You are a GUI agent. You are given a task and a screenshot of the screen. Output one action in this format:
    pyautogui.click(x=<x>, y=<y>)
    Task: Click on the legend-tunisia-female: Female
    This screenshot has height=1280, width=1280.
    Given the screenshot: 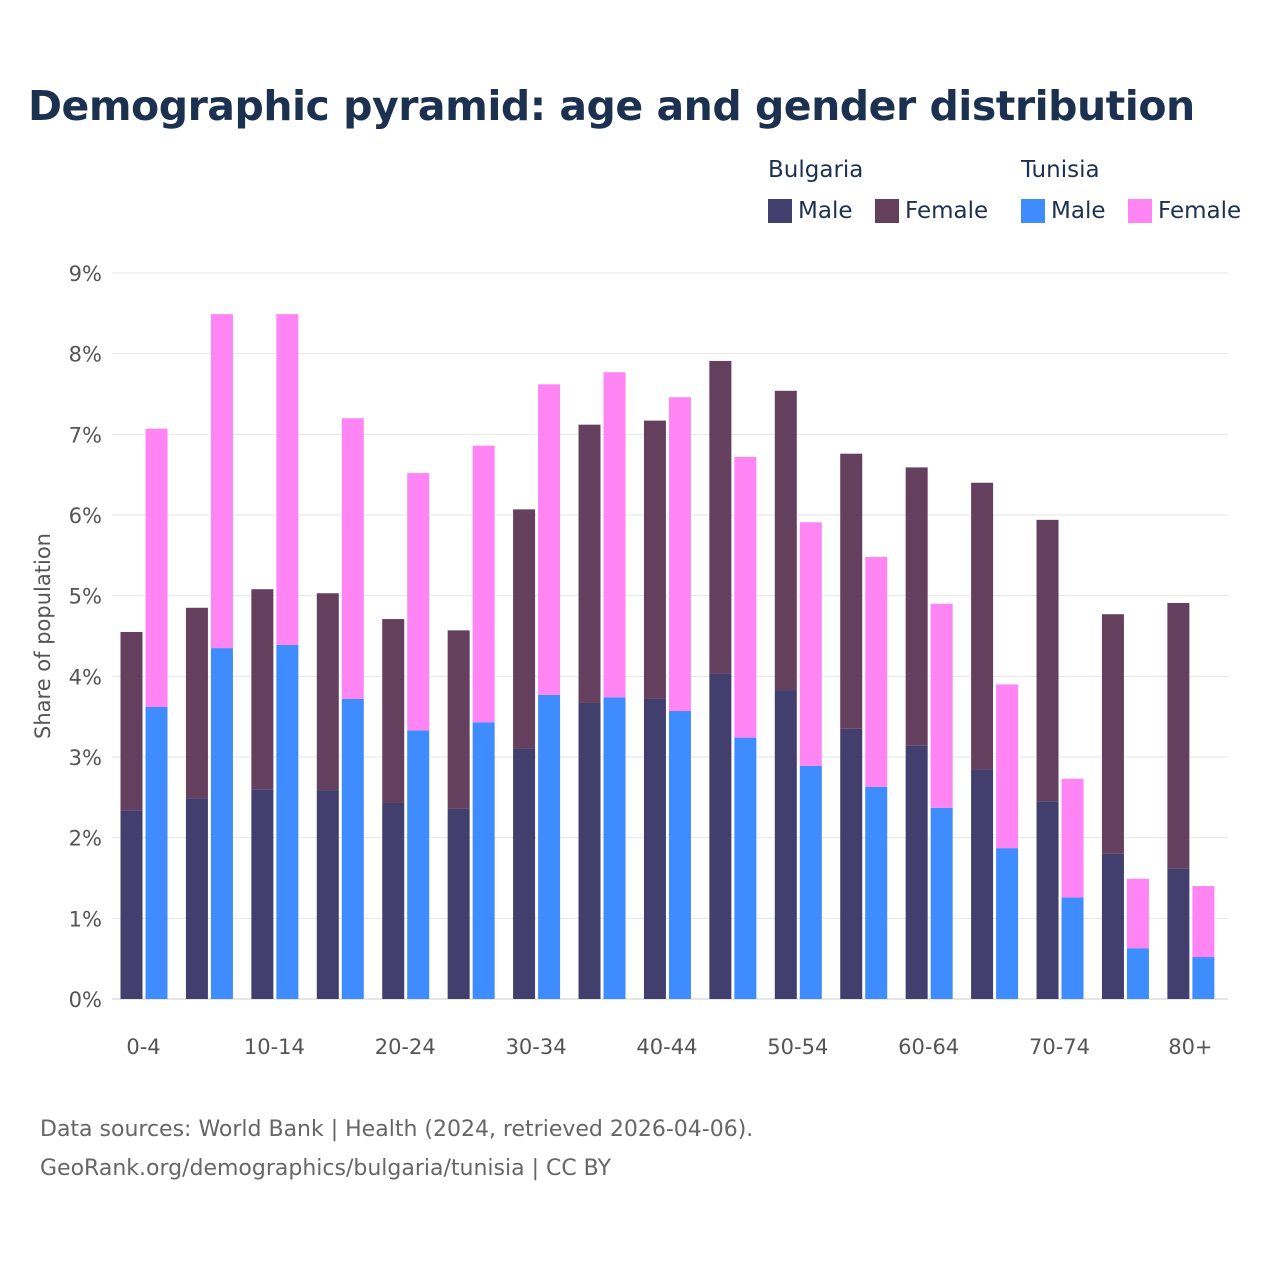 What is the action you would take?
    pyautogui.click(x=1184, y=211)
    